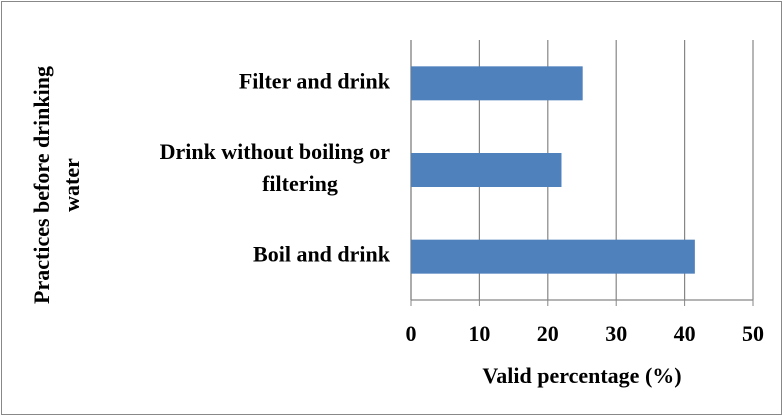 The height and width of the screenshot is (416, 783). Describe the element at coordinates (616, 333) in the screenshot. I see `x-tick-label: 30` at that location.